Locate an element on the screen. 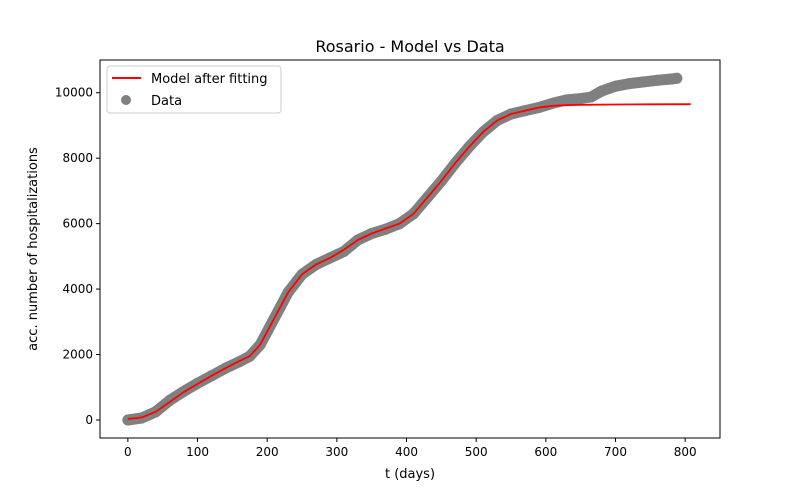 This screenshot has width=800, height=500. x-tick-label: 700 is located at coordinates (615, 452).